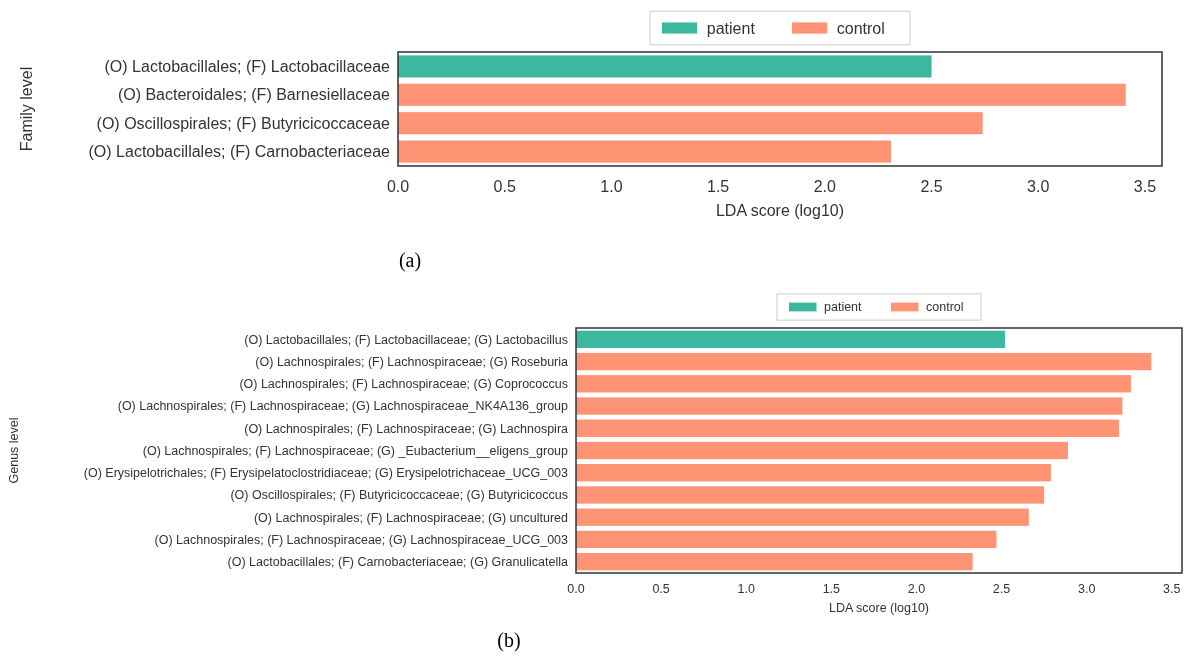  Describe the element at coordinates (509, 640) in the screenshot. I see `text: (b)` at that location.